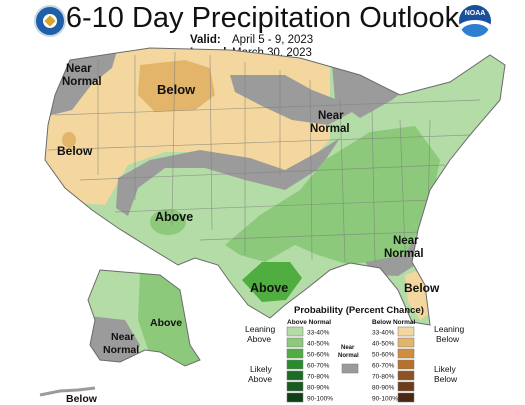 The image size is (525, 405). Describe the element at coordinates (330, 129) in the screenshot. I see `near-normal-midwest-label-2: Normal` at that location.